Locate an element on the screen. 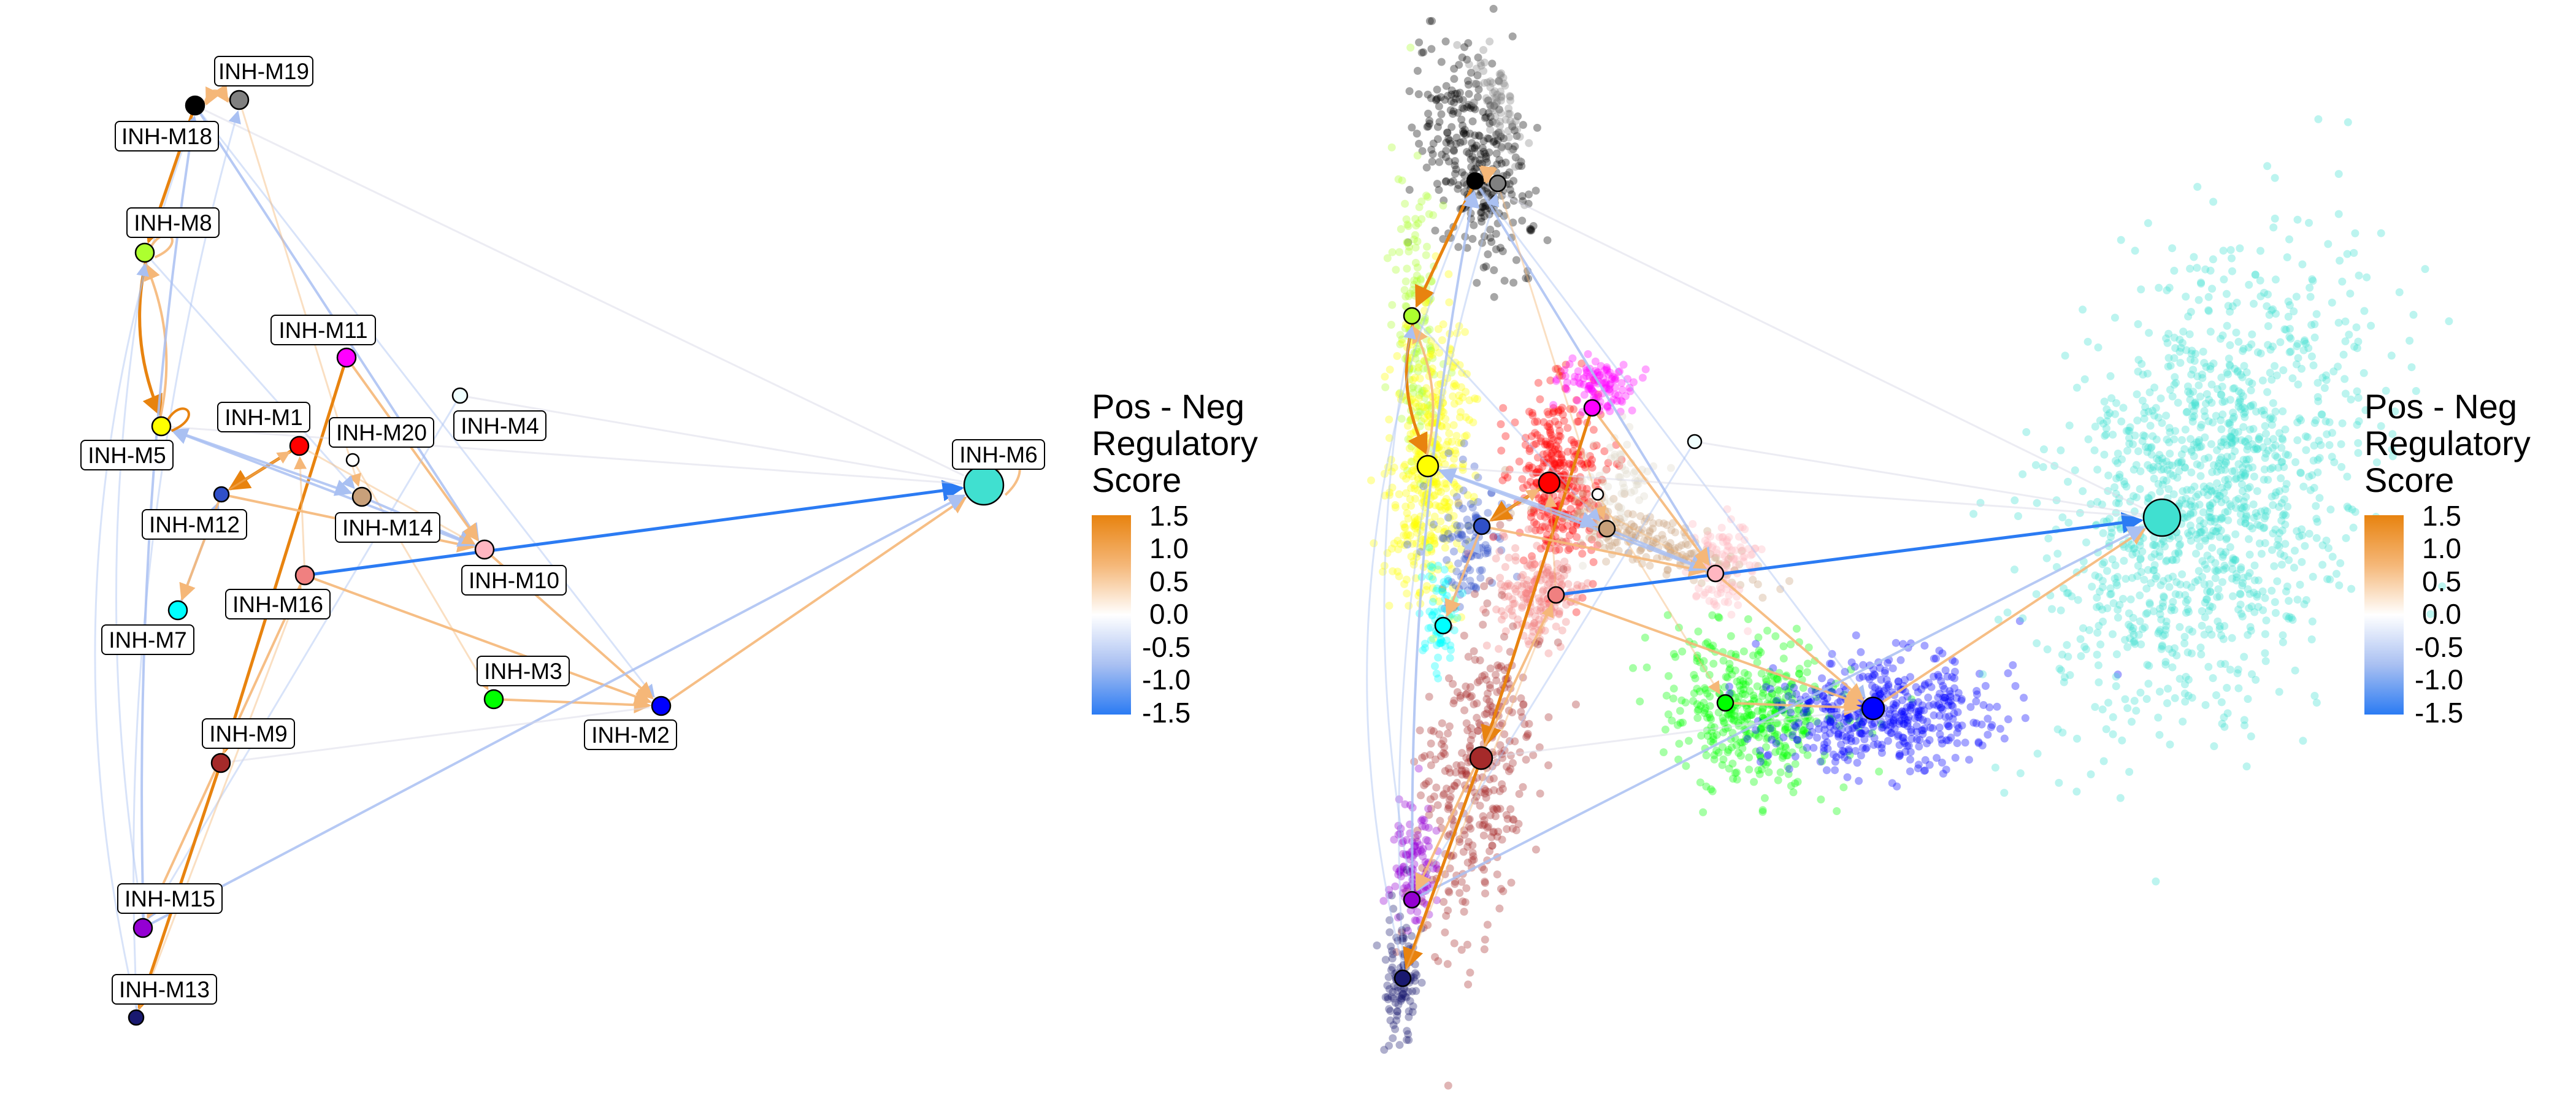 Image resolution: width=2576 pixels, height=1104 pixels. node-inh-m19 is located at coordinates (239, 100).